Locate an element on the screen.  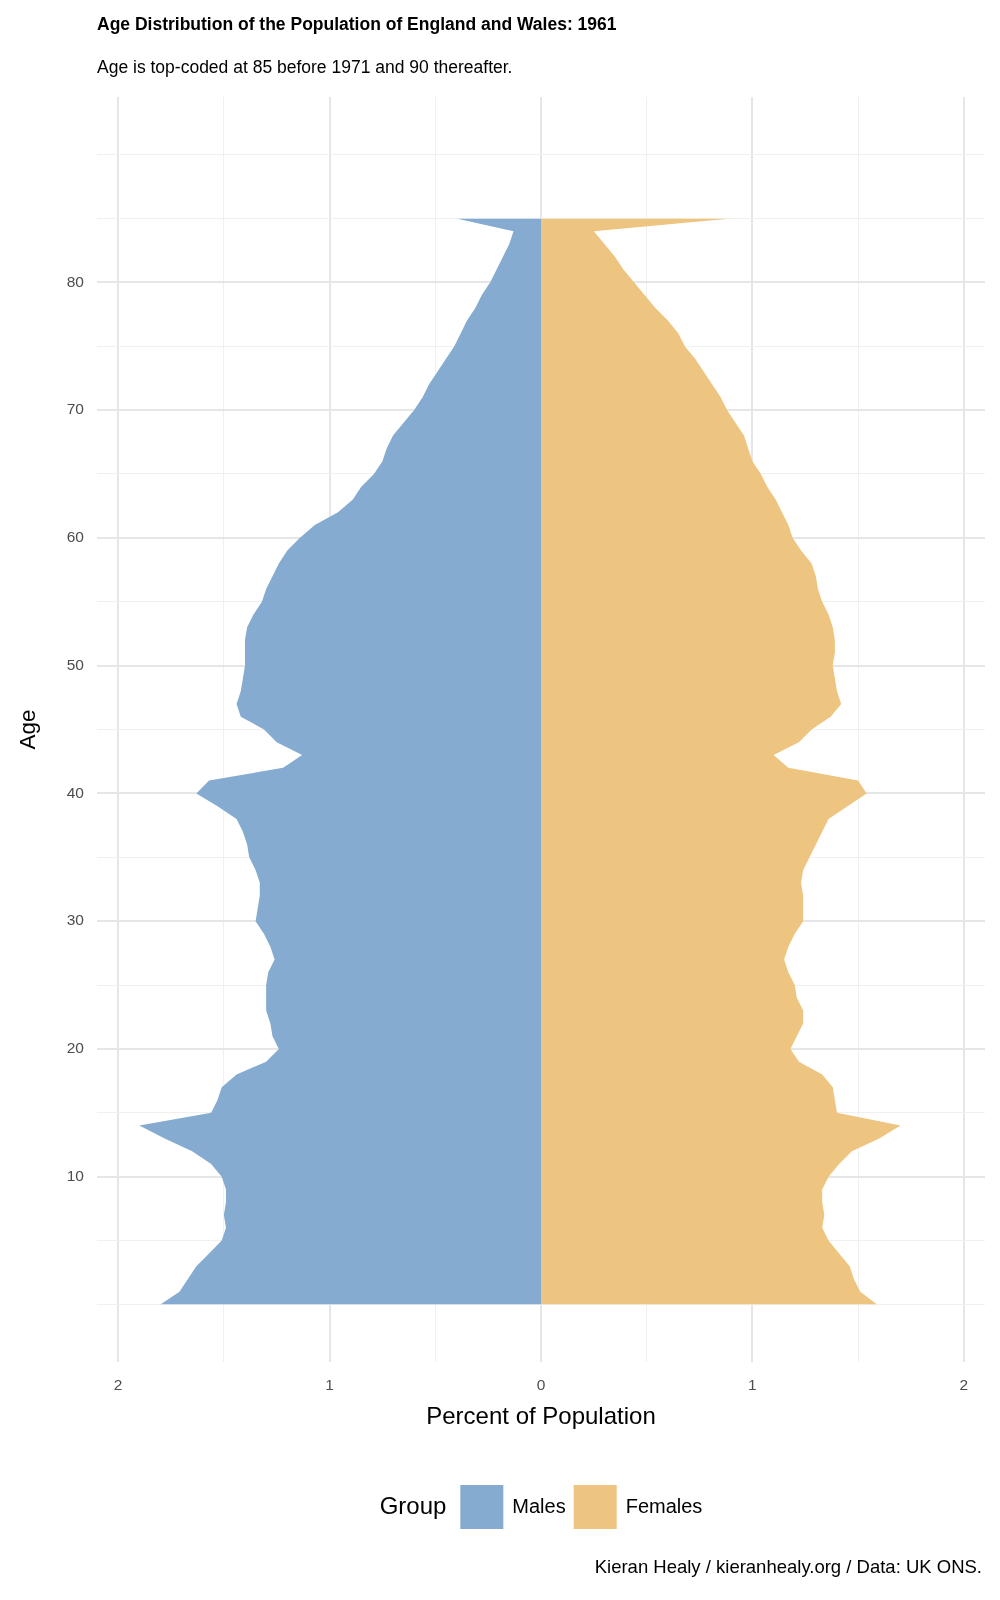
text: Kieran Healy / kieranhealy.org / Data: UK ONS. is located at coordinates (788, 1567).